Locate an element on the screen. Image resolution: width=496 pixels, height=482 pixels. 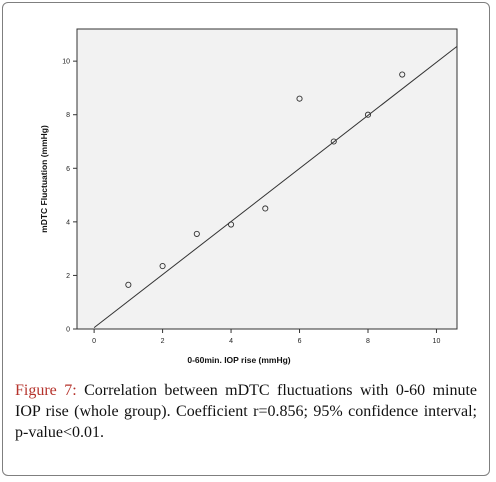
x-tick-label: 8 is located at coordinates (368, 341).